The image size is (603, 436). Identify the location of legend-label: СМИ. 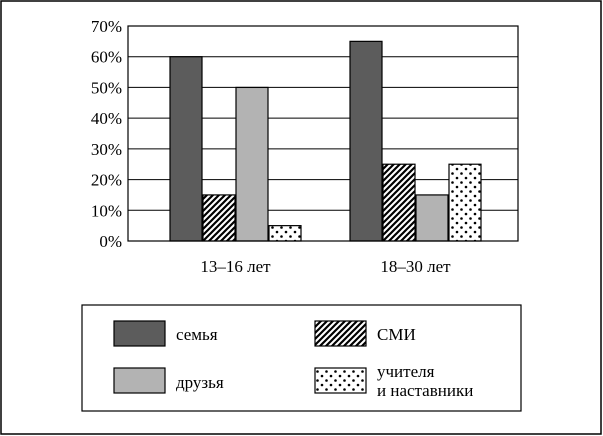
(396, 334).